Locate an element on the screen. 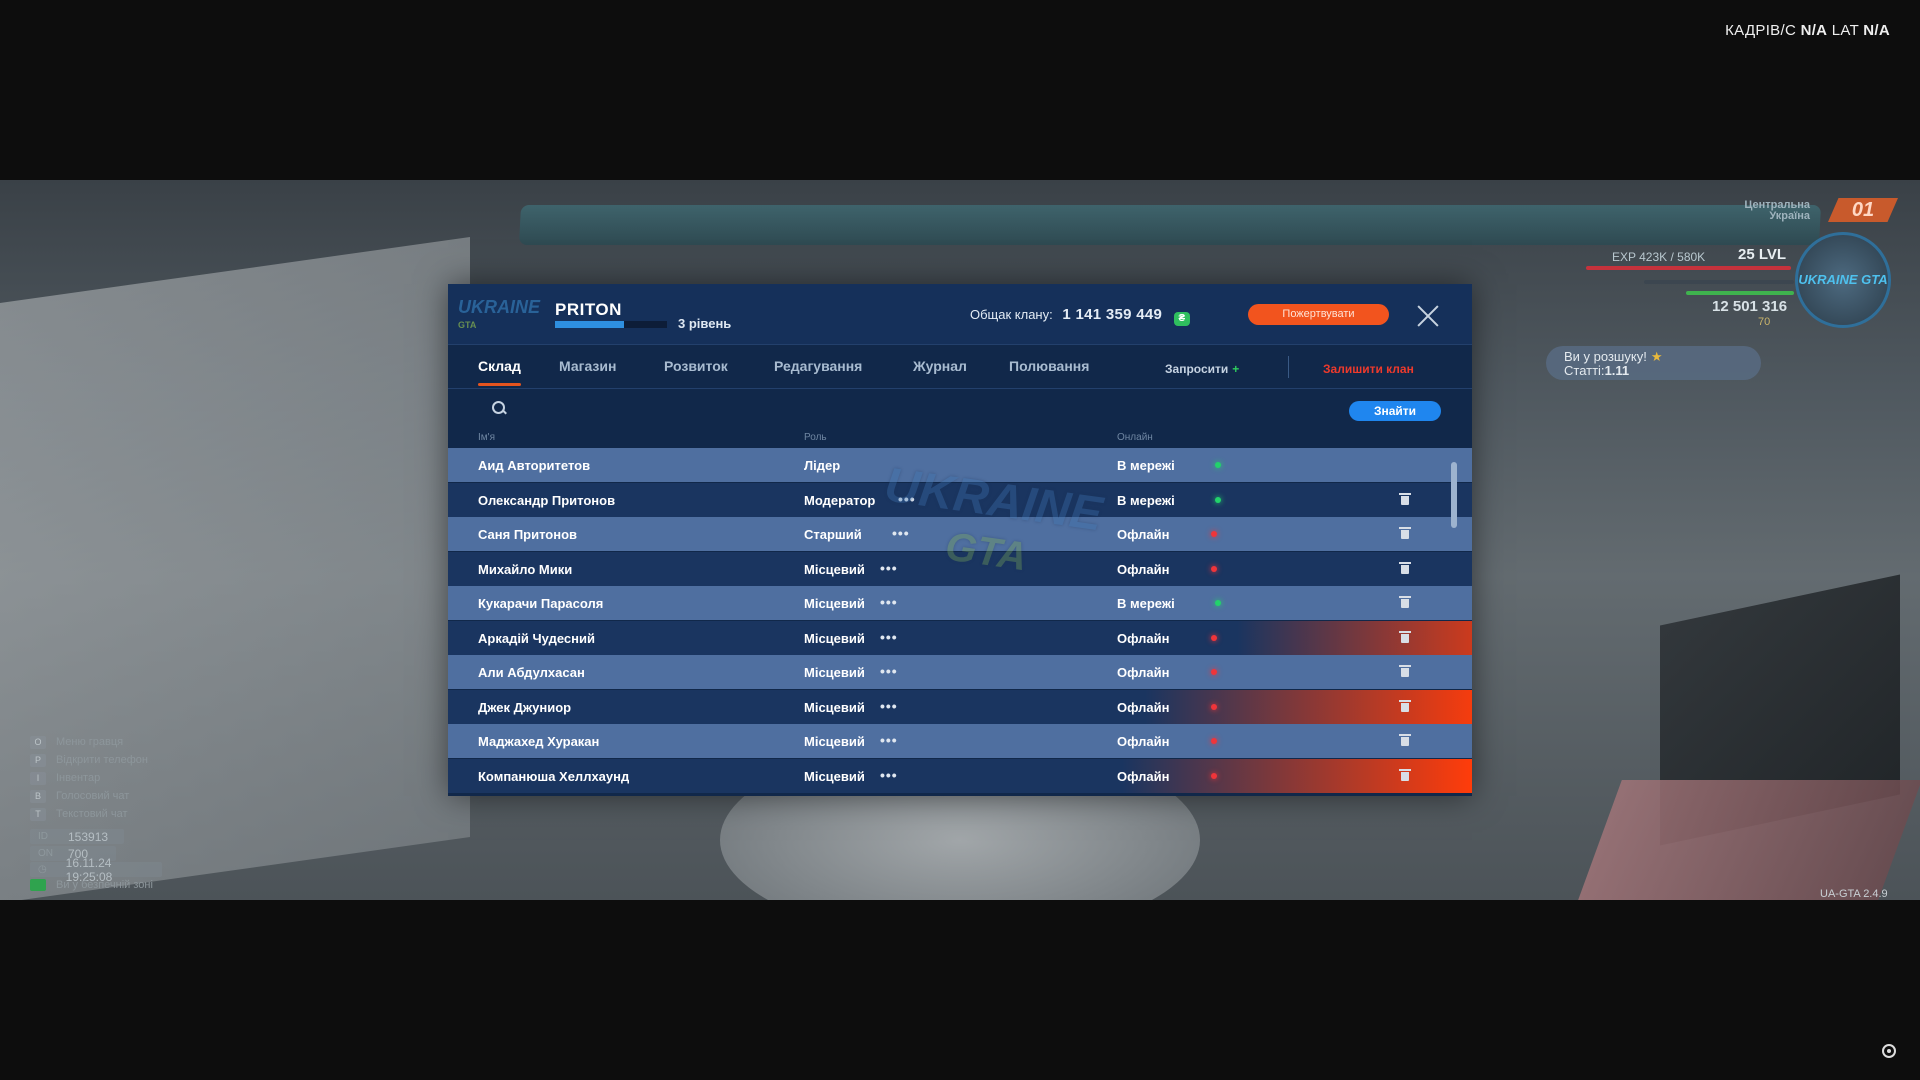 The width and height of the screenshot is (1920, 1080). search-input is located at coordinates (926, 409).